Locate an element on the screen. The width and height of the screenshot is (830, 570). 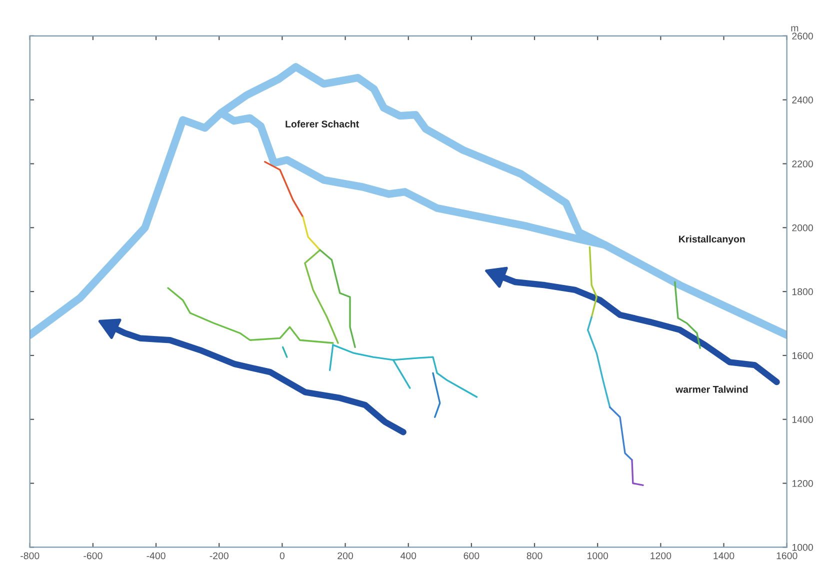
y-tick-label: 2200 is located at coordinates (802, 164).